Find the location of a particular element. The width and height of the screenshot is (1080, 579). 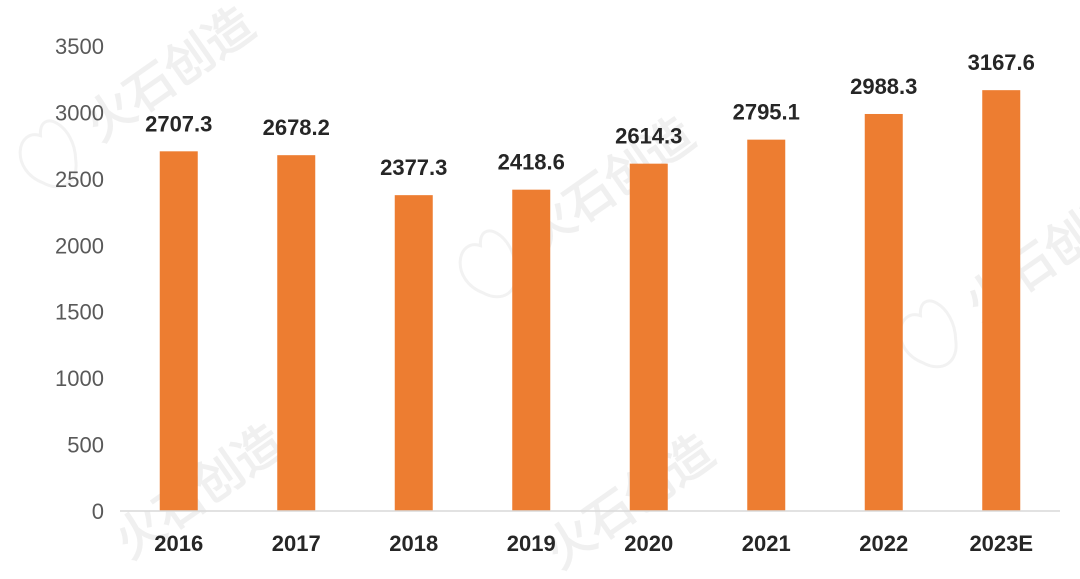

y-tick-label: 2500 is located at coordinates (79, 179).